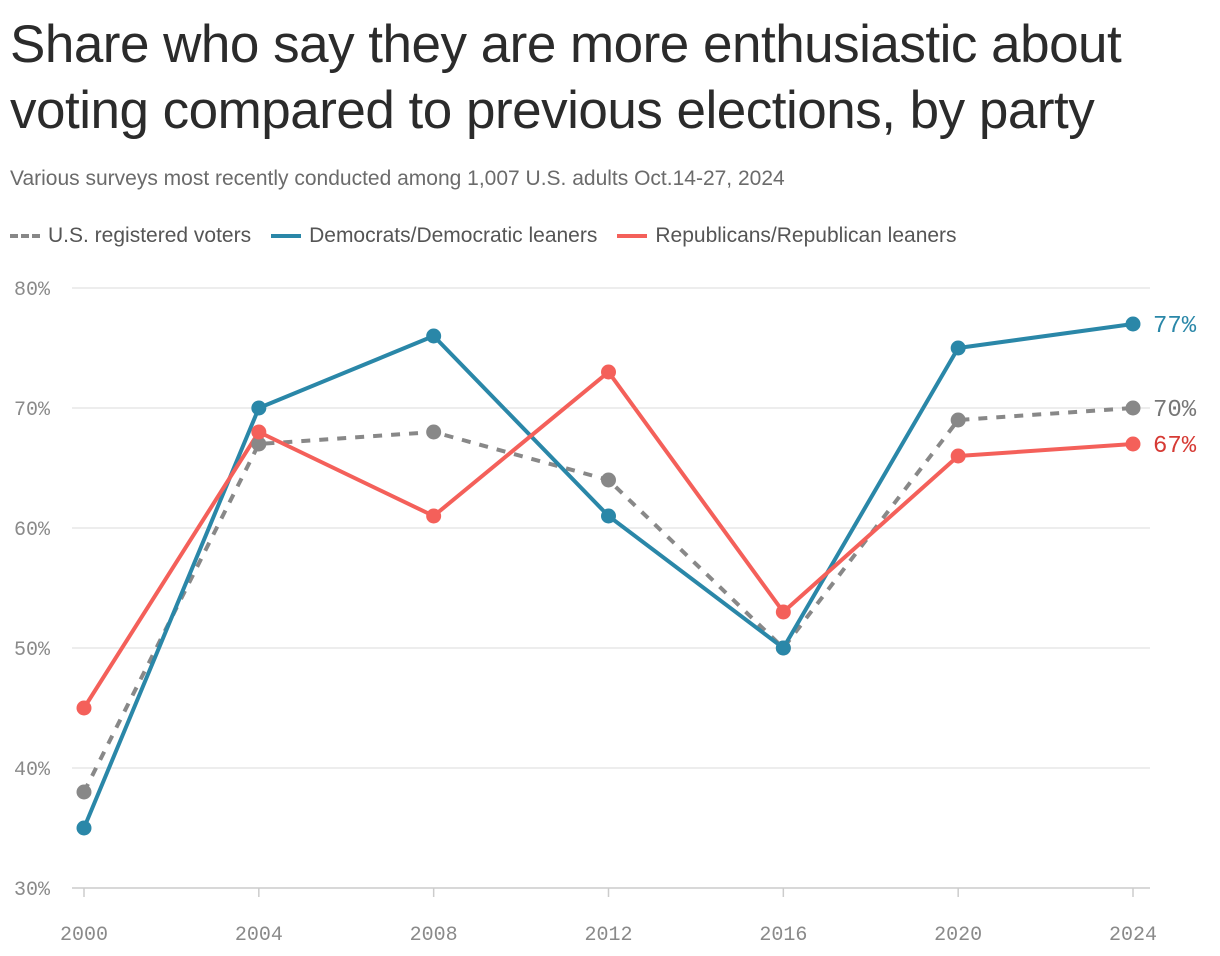 Image resolution: width=1220 pixels, height=956 pixels. Describe the element at coordinates (150, 235) in the screenshot. I see `legend-label-registered-voters: U.S. registered voters` at that location.